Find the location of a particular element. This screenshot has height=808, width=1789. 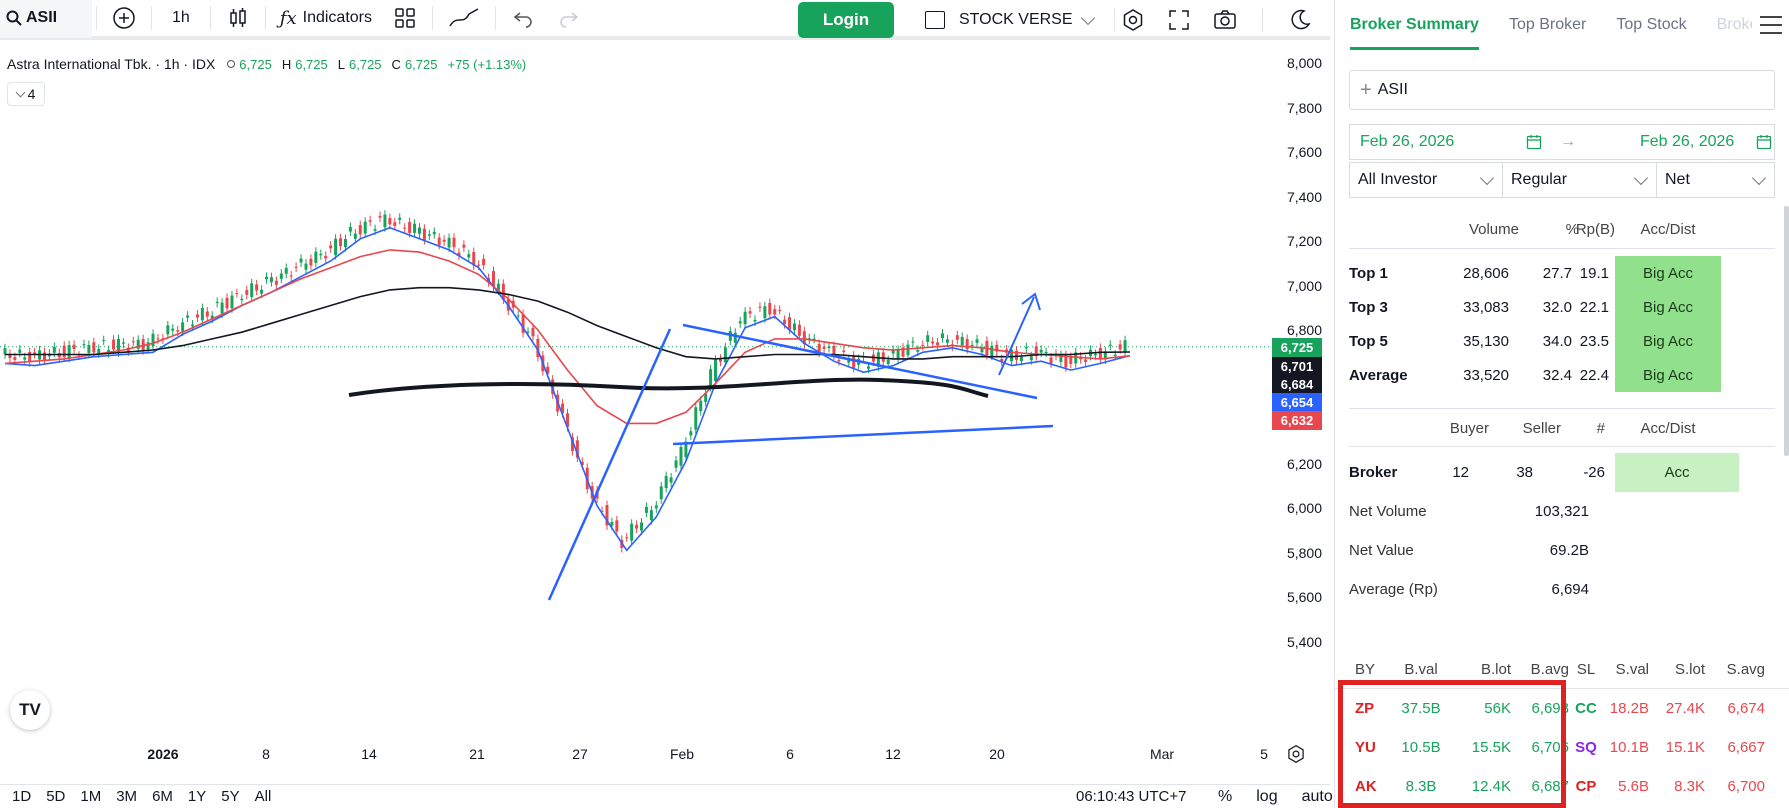

column-header: SL is located at coordinates (1586, 669).